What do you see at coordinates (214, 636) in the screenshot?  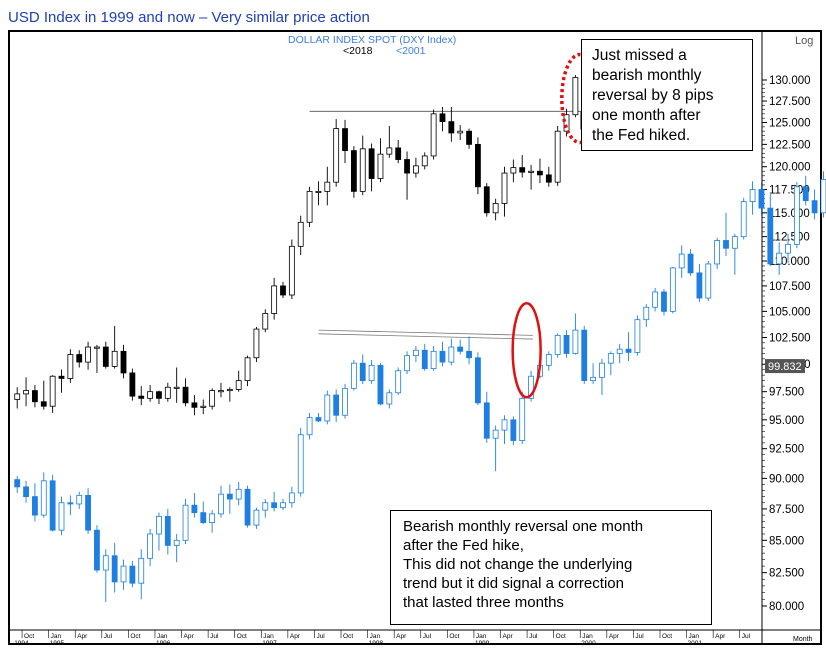 I see `x-month-label: Jul` at bounding box center [214, 636].